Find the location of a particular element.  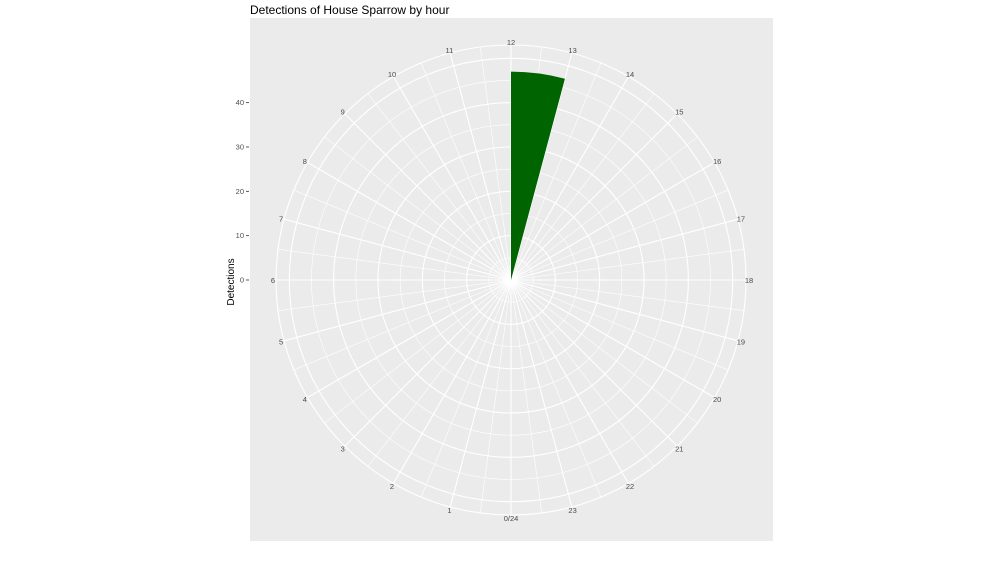

y-tick-label: 10 is located at coordinates (240, 235).